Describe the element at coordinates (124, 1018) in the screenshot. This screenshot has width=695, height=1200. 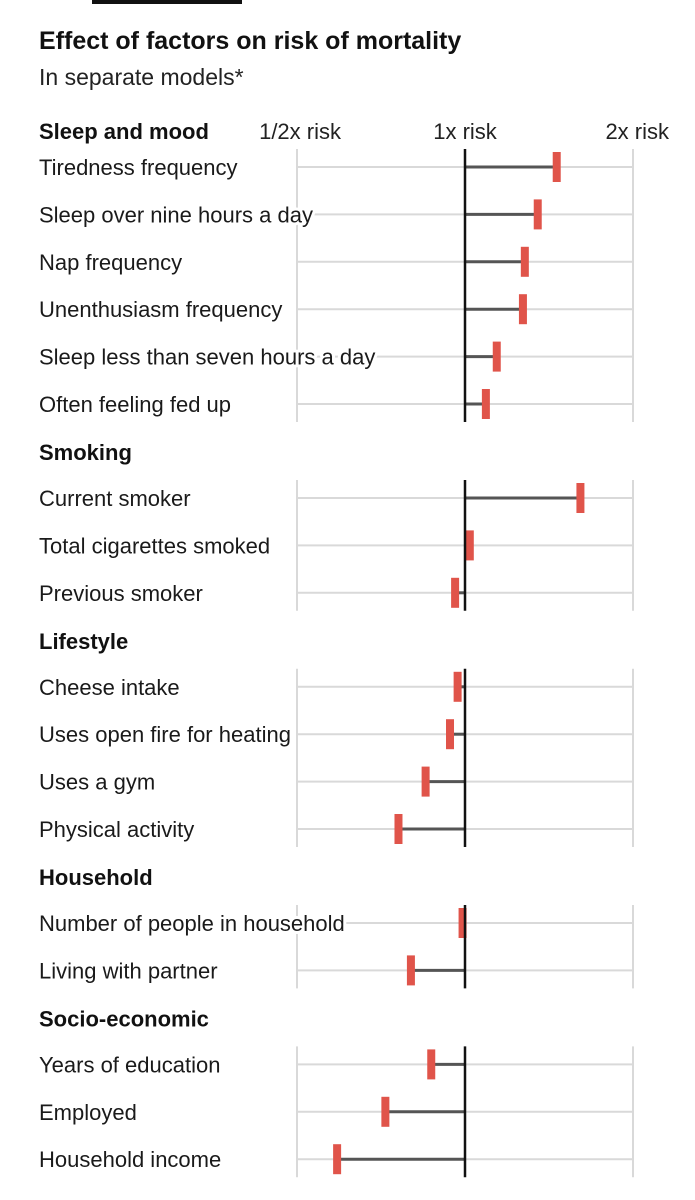
I see `group-header: Socio-economic` at that location.